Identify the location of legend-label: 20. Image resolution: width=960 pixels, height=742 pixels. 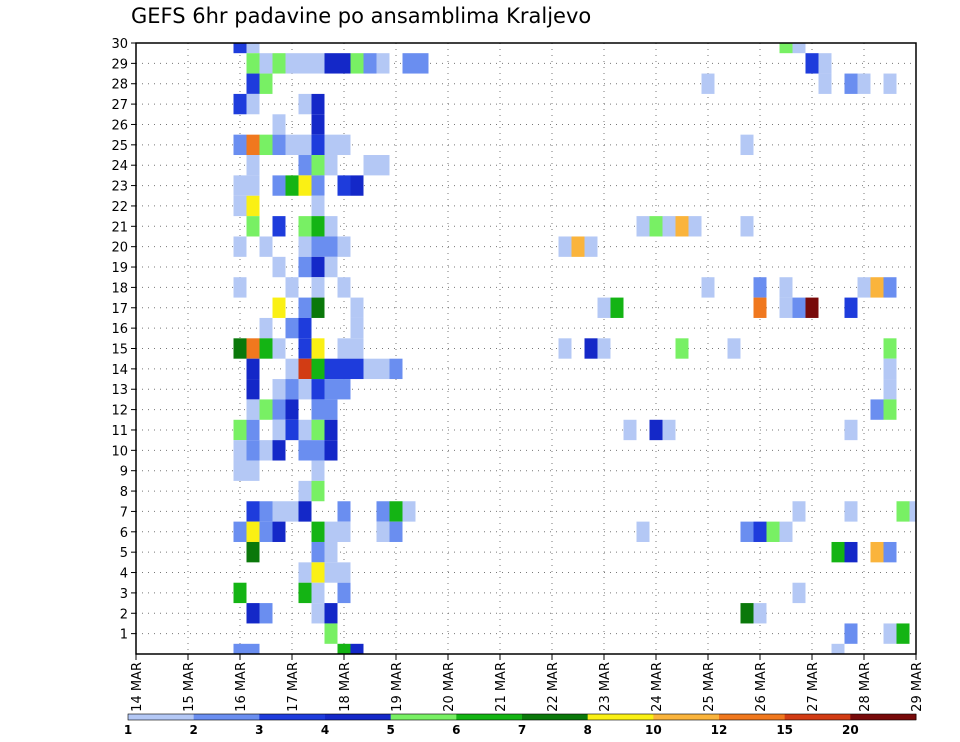
(850, 730).